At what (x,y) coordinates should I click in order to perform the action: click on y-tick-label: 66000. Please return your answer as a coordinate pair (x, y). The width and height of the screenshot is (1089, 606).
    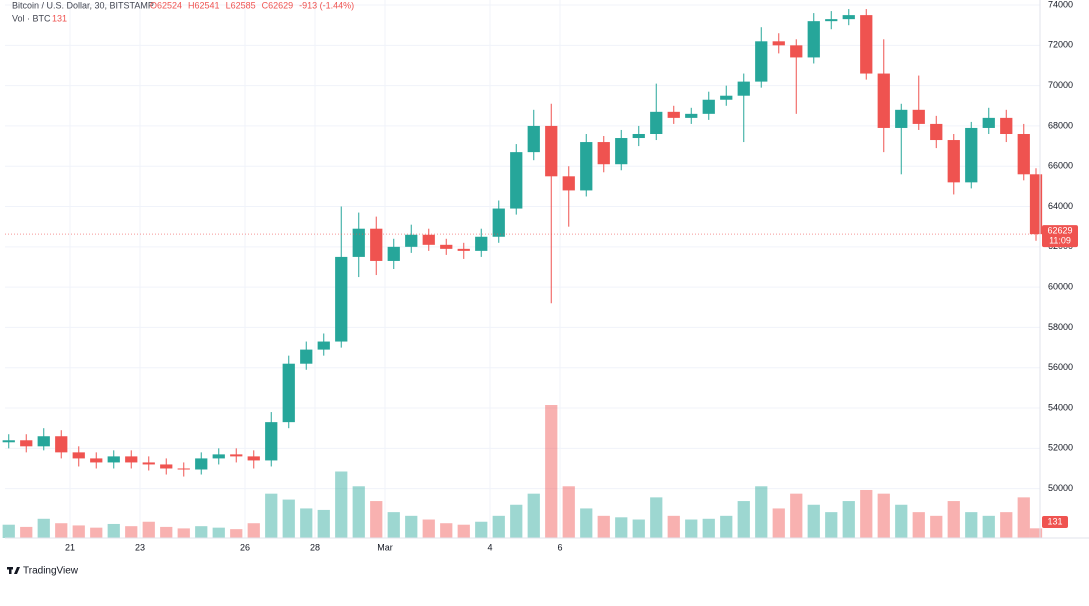
    Looking at the image, I should click on (1060, 166).